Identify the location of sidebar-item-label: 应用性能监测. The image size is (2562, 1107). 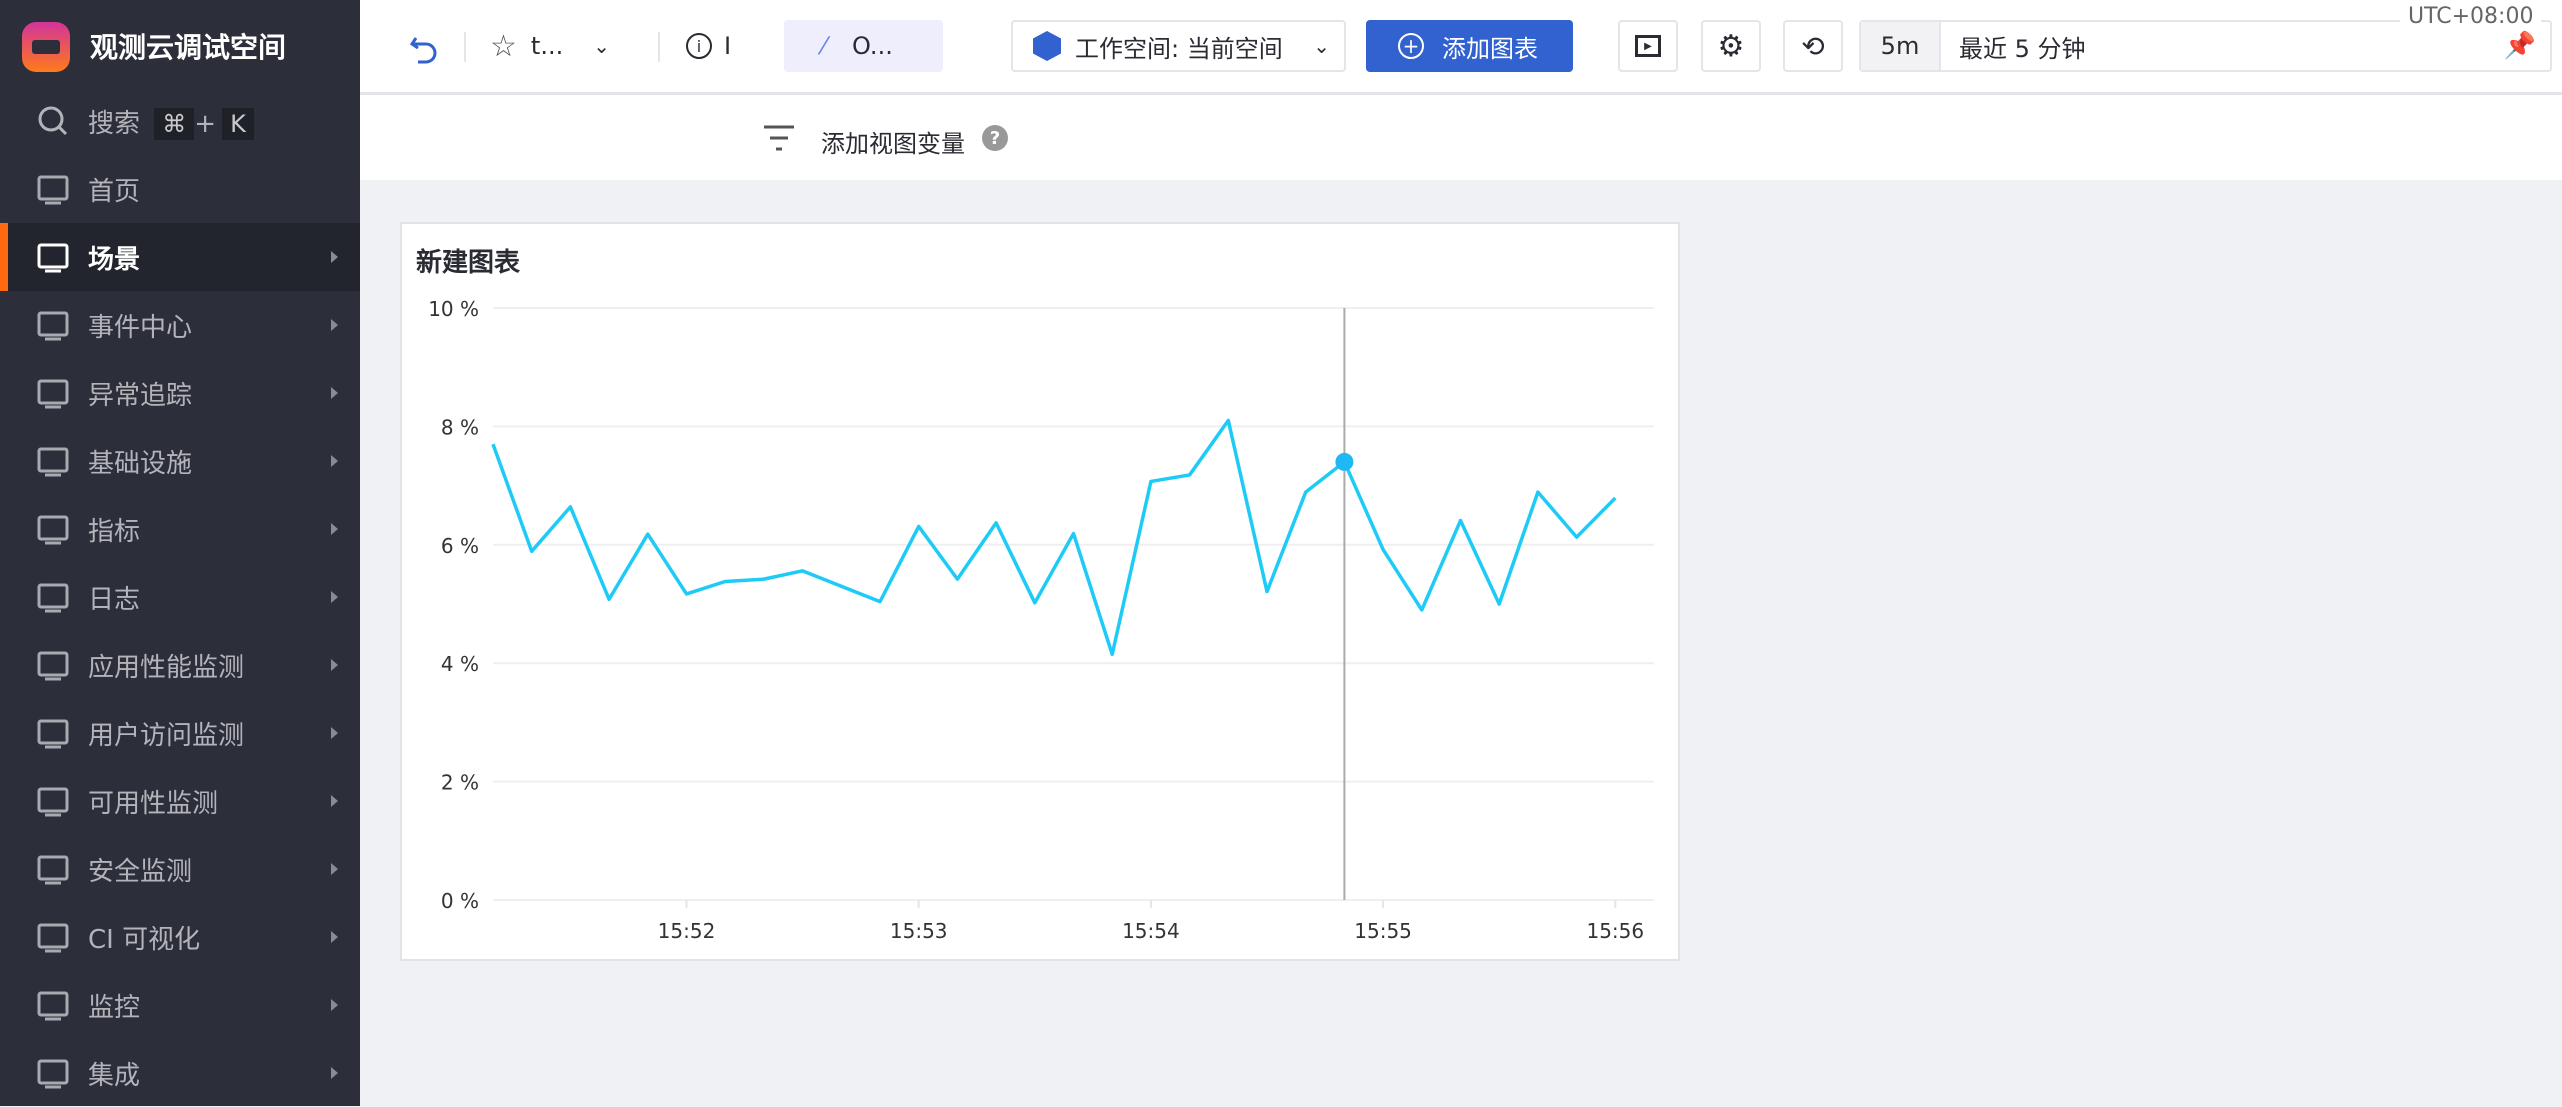
(166, 667).